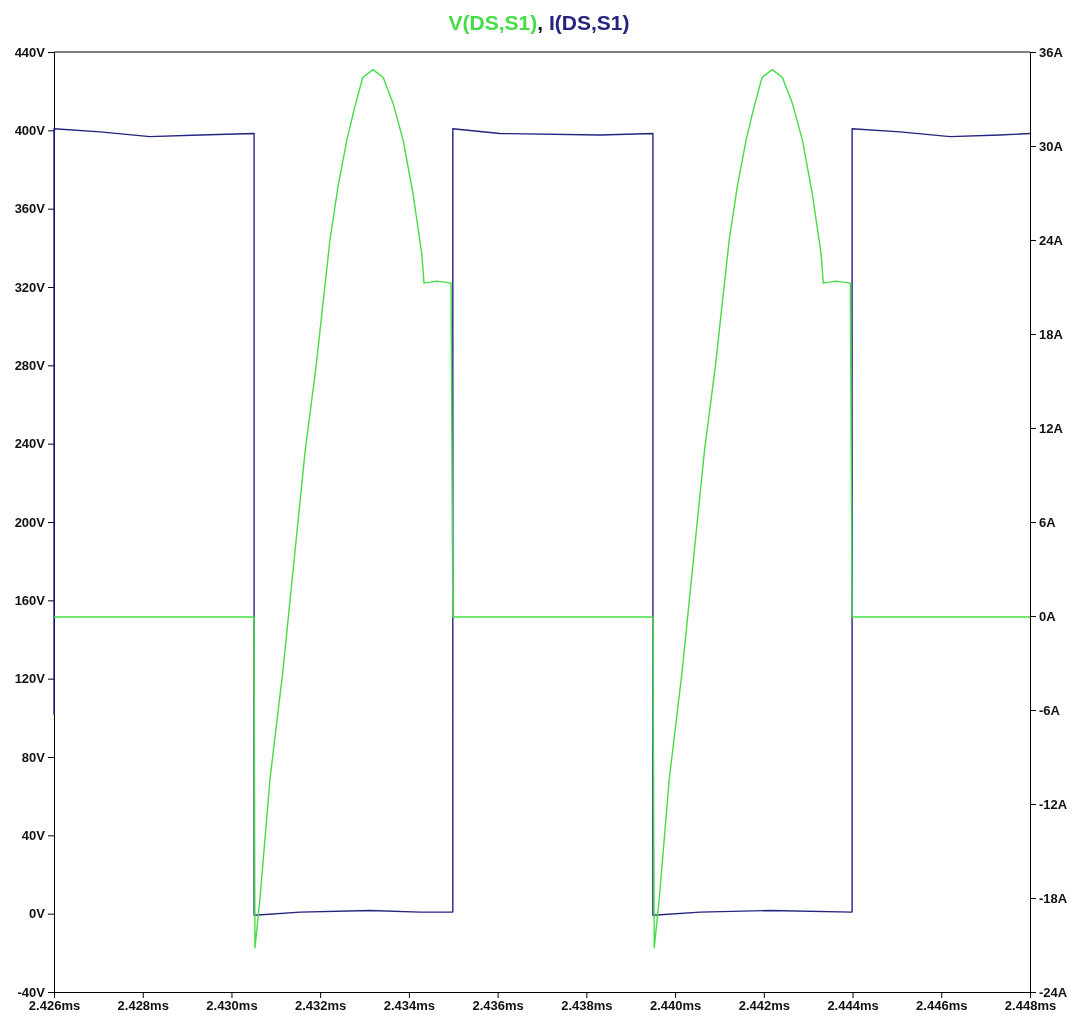 The width and height of the screenshot is (1078, 1019). I want to click on y2-tick-label: -6A, so click(1050, 710).